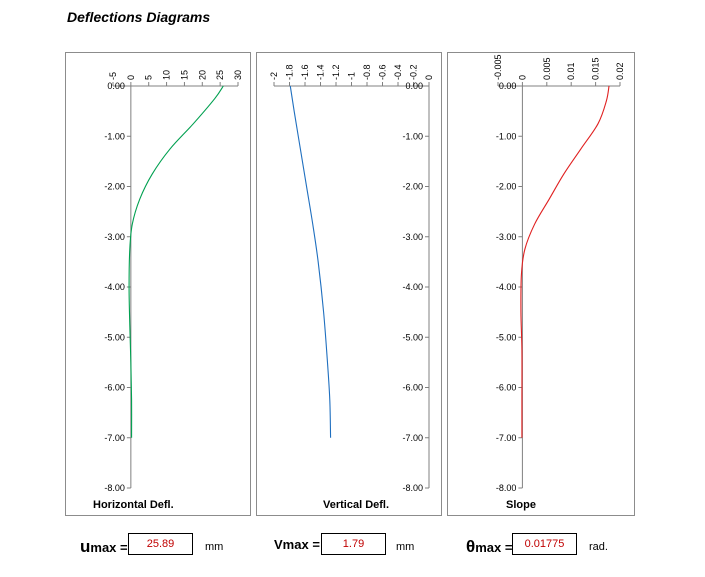 The width and height of the screenshot is (705, 577). What do you see at coordinates (596, 68) in the screenshot?
I see `x-tick-label: 0.015` at bounding box center [596, 68].